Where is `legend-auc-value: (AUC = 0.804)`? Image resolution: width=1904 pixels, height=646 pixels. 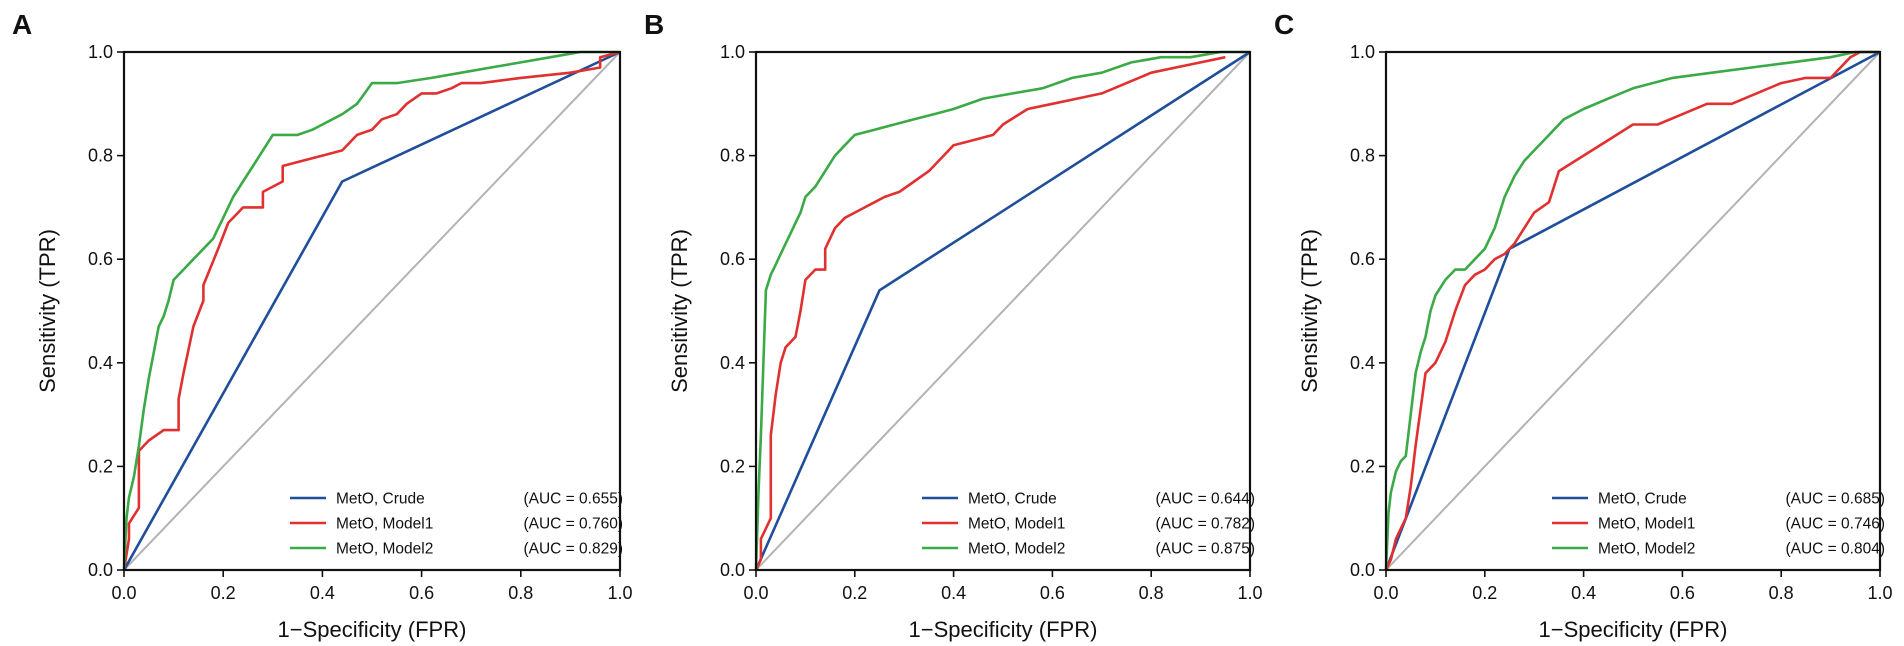 legend-auc-value: (AUC = 0.804) is located at coordinates (1835, 549).